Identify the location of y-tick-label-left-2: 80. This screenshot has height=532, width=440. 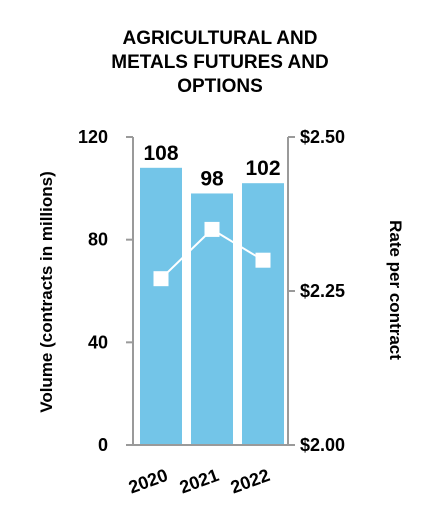
(98, 240).